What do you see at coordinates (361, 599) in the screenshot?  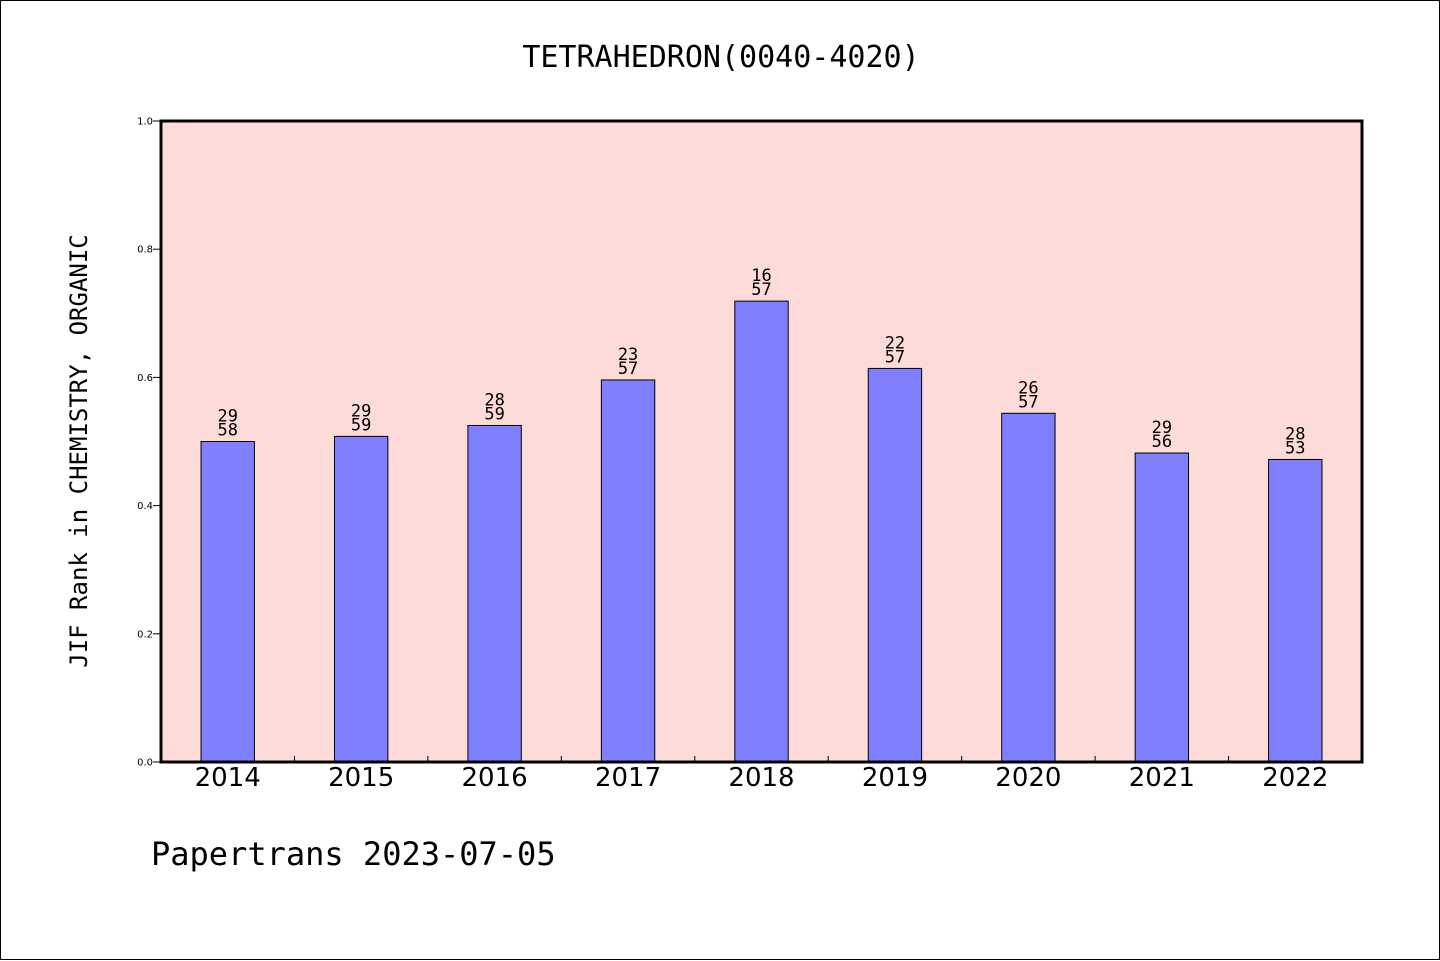 I see `bar-2015` at bounding box center [361, 599].